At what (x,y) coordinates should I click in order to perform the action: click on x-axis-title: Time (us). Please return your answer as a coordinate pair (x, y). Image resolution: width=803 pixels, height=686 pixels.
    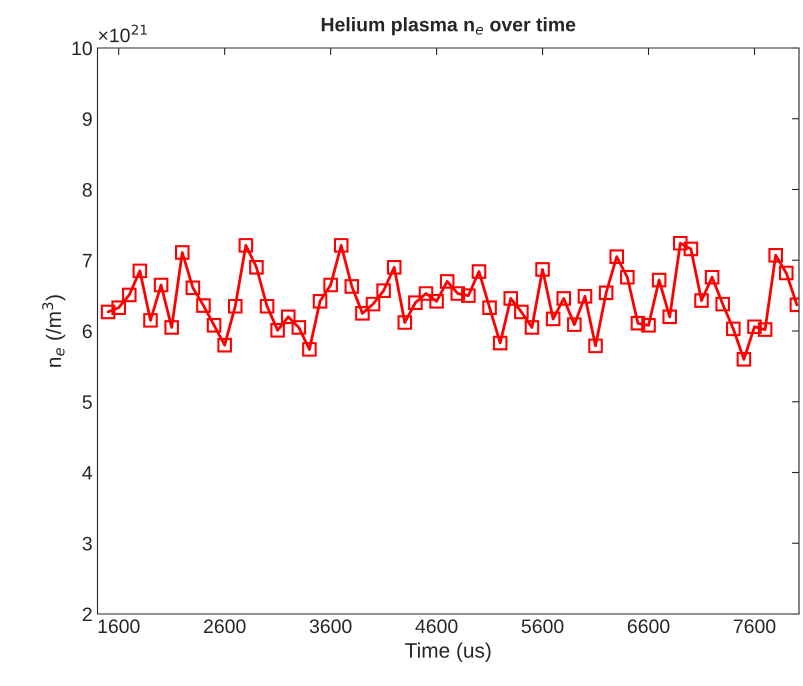
    Looking at the image, I should click on (448, 652).